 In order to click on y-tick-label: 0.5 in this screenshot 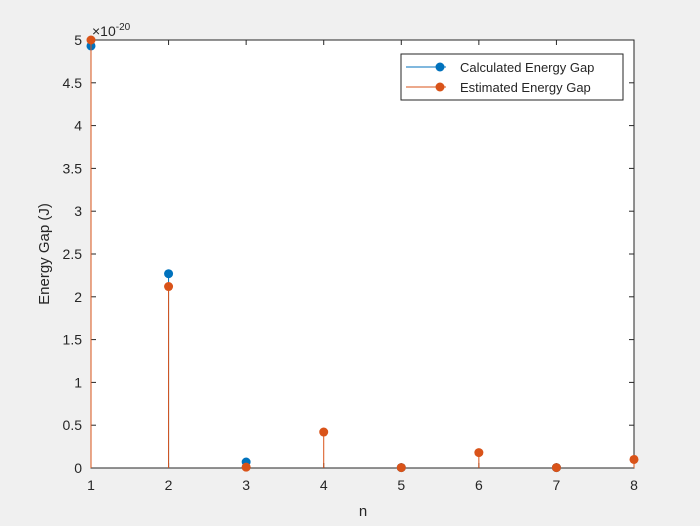, I will do `click(73, 425)`.